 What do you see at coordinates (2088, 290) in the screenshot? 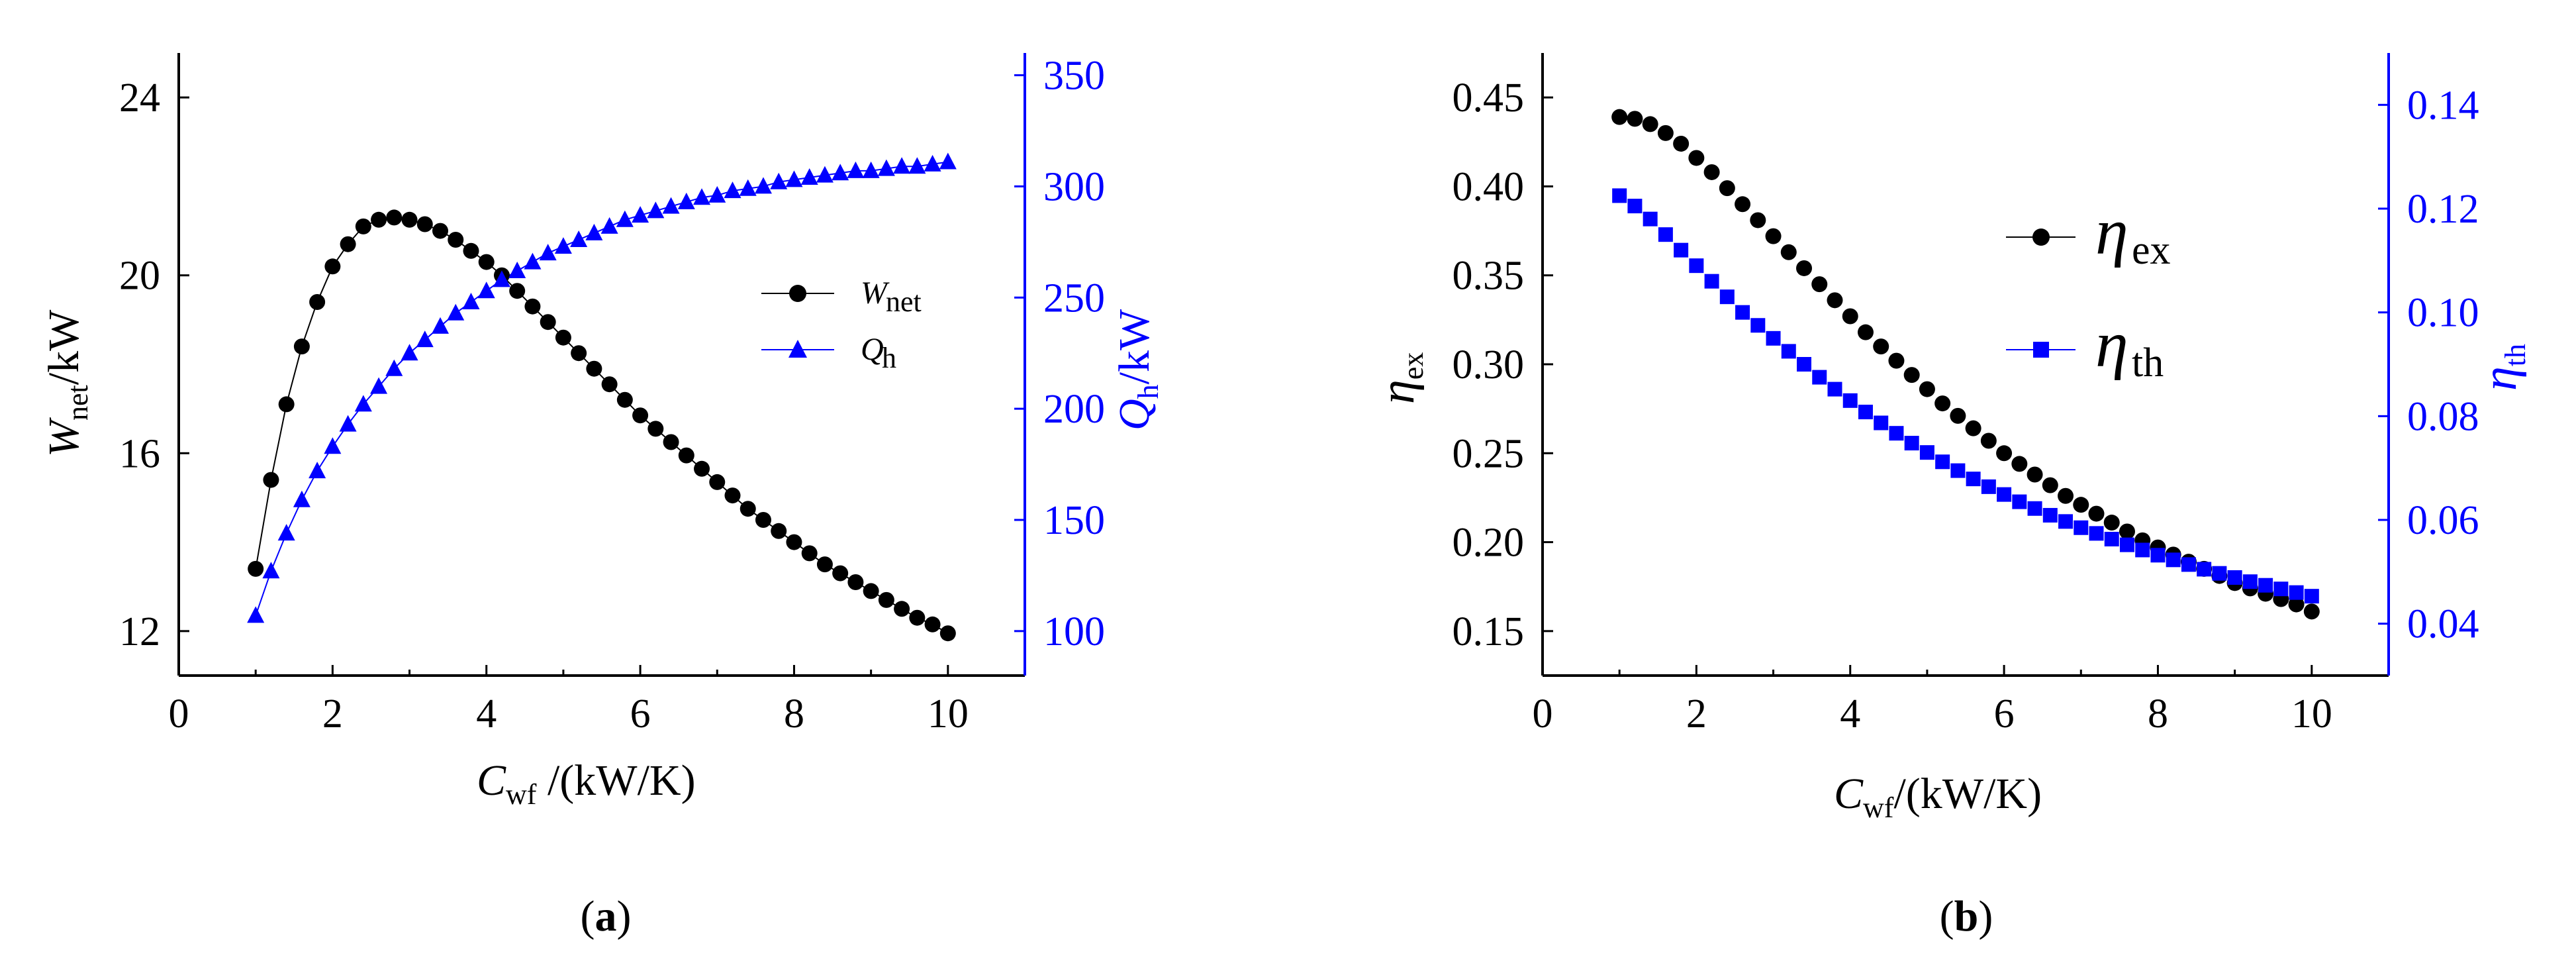
I see `chart-b-legend: η ex η th` at bounding box center [2088, 290].